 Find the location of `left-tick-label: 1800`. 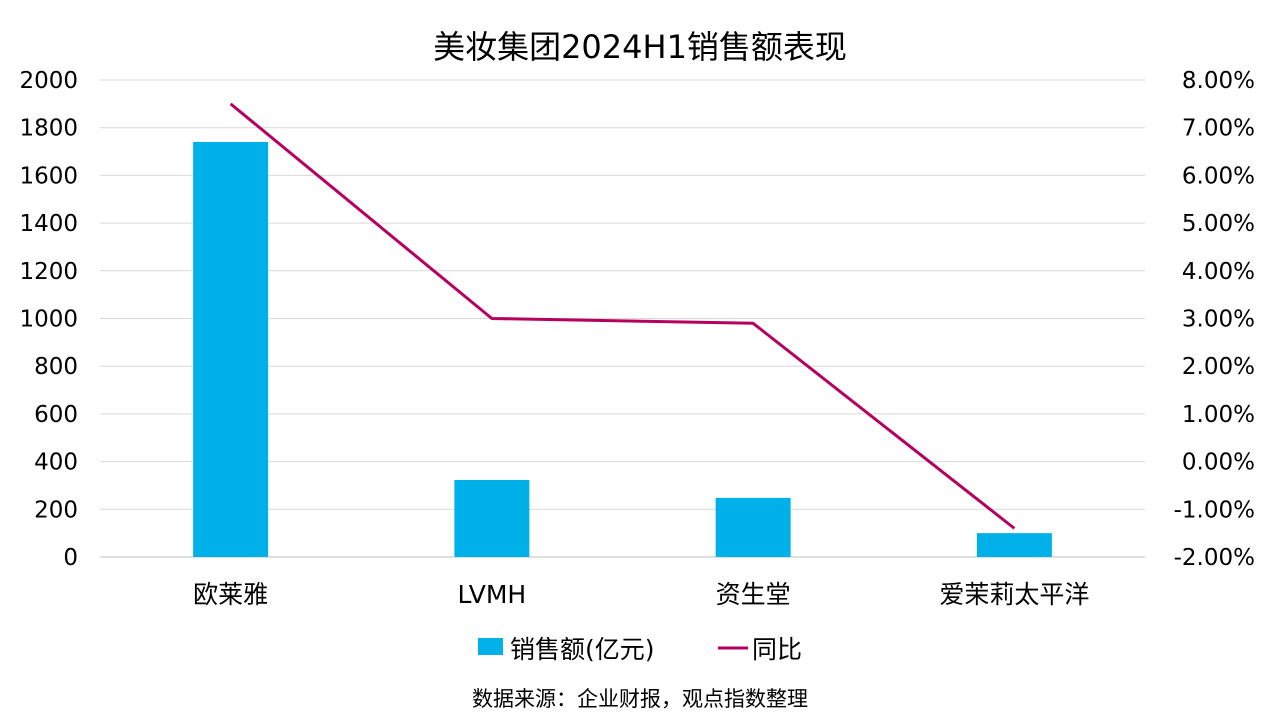

left-tick-label: 1800 is located at coordinates (48, 129).